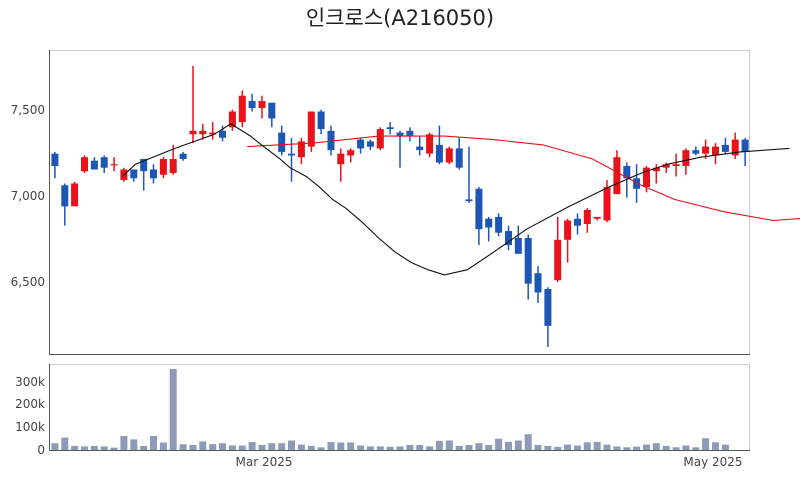  What do you see at coordinates (264, 462) in the screenshot?
I see `x-tick-label-mar: Mar 2025` at bounding box center [264, 462].